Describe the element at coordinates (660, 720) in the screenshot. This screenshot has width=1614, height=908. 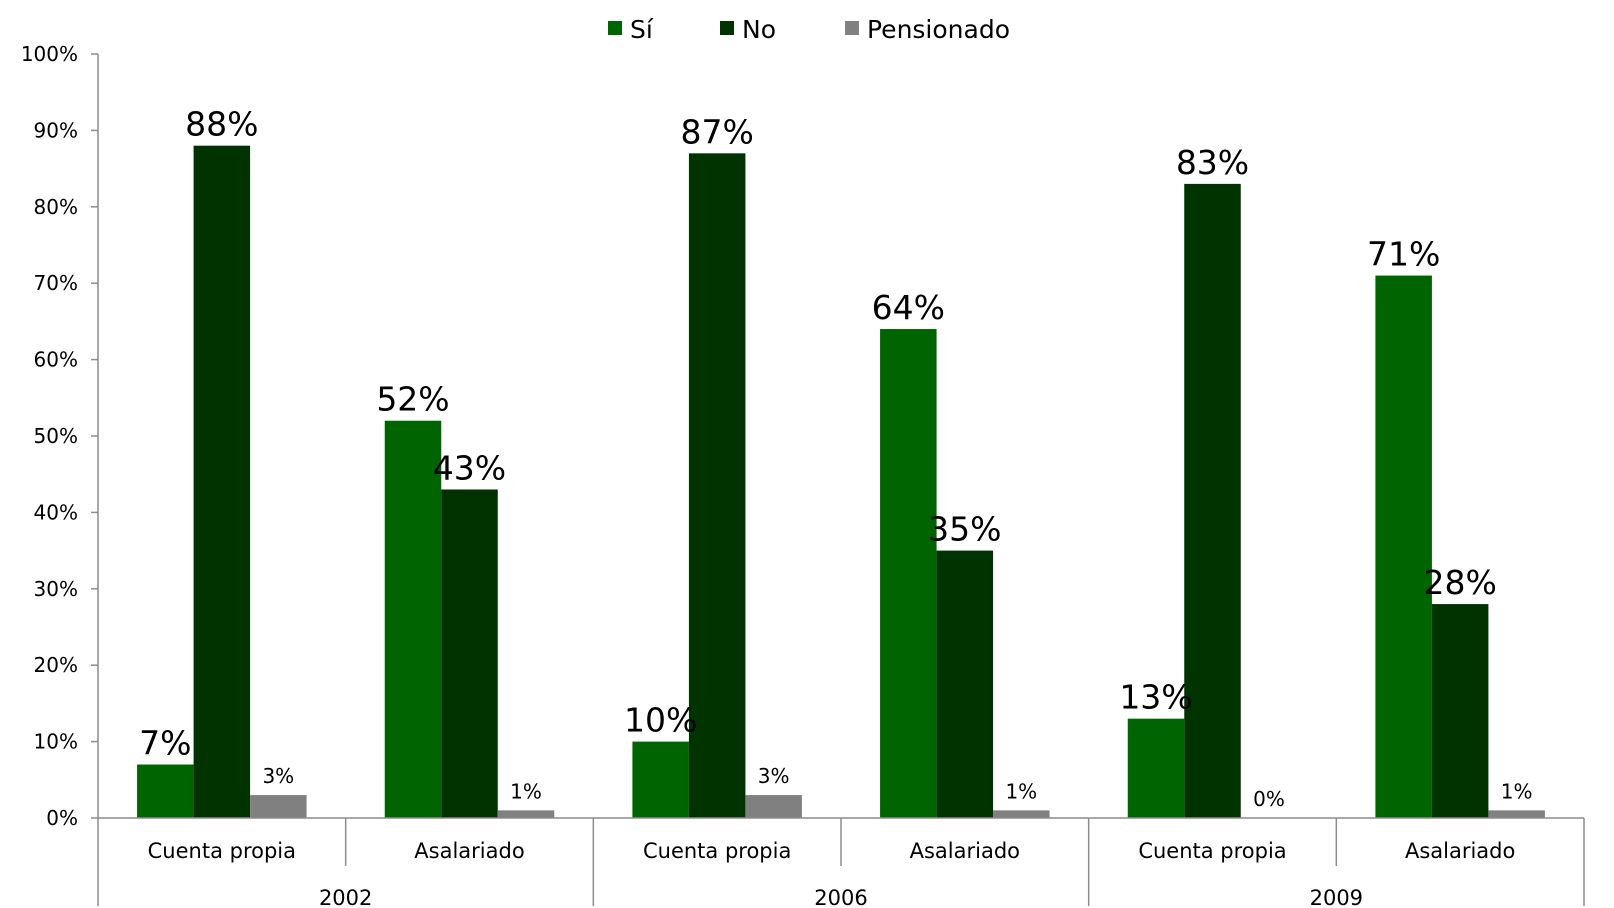
I see `data-label-si: 10%` at that location.